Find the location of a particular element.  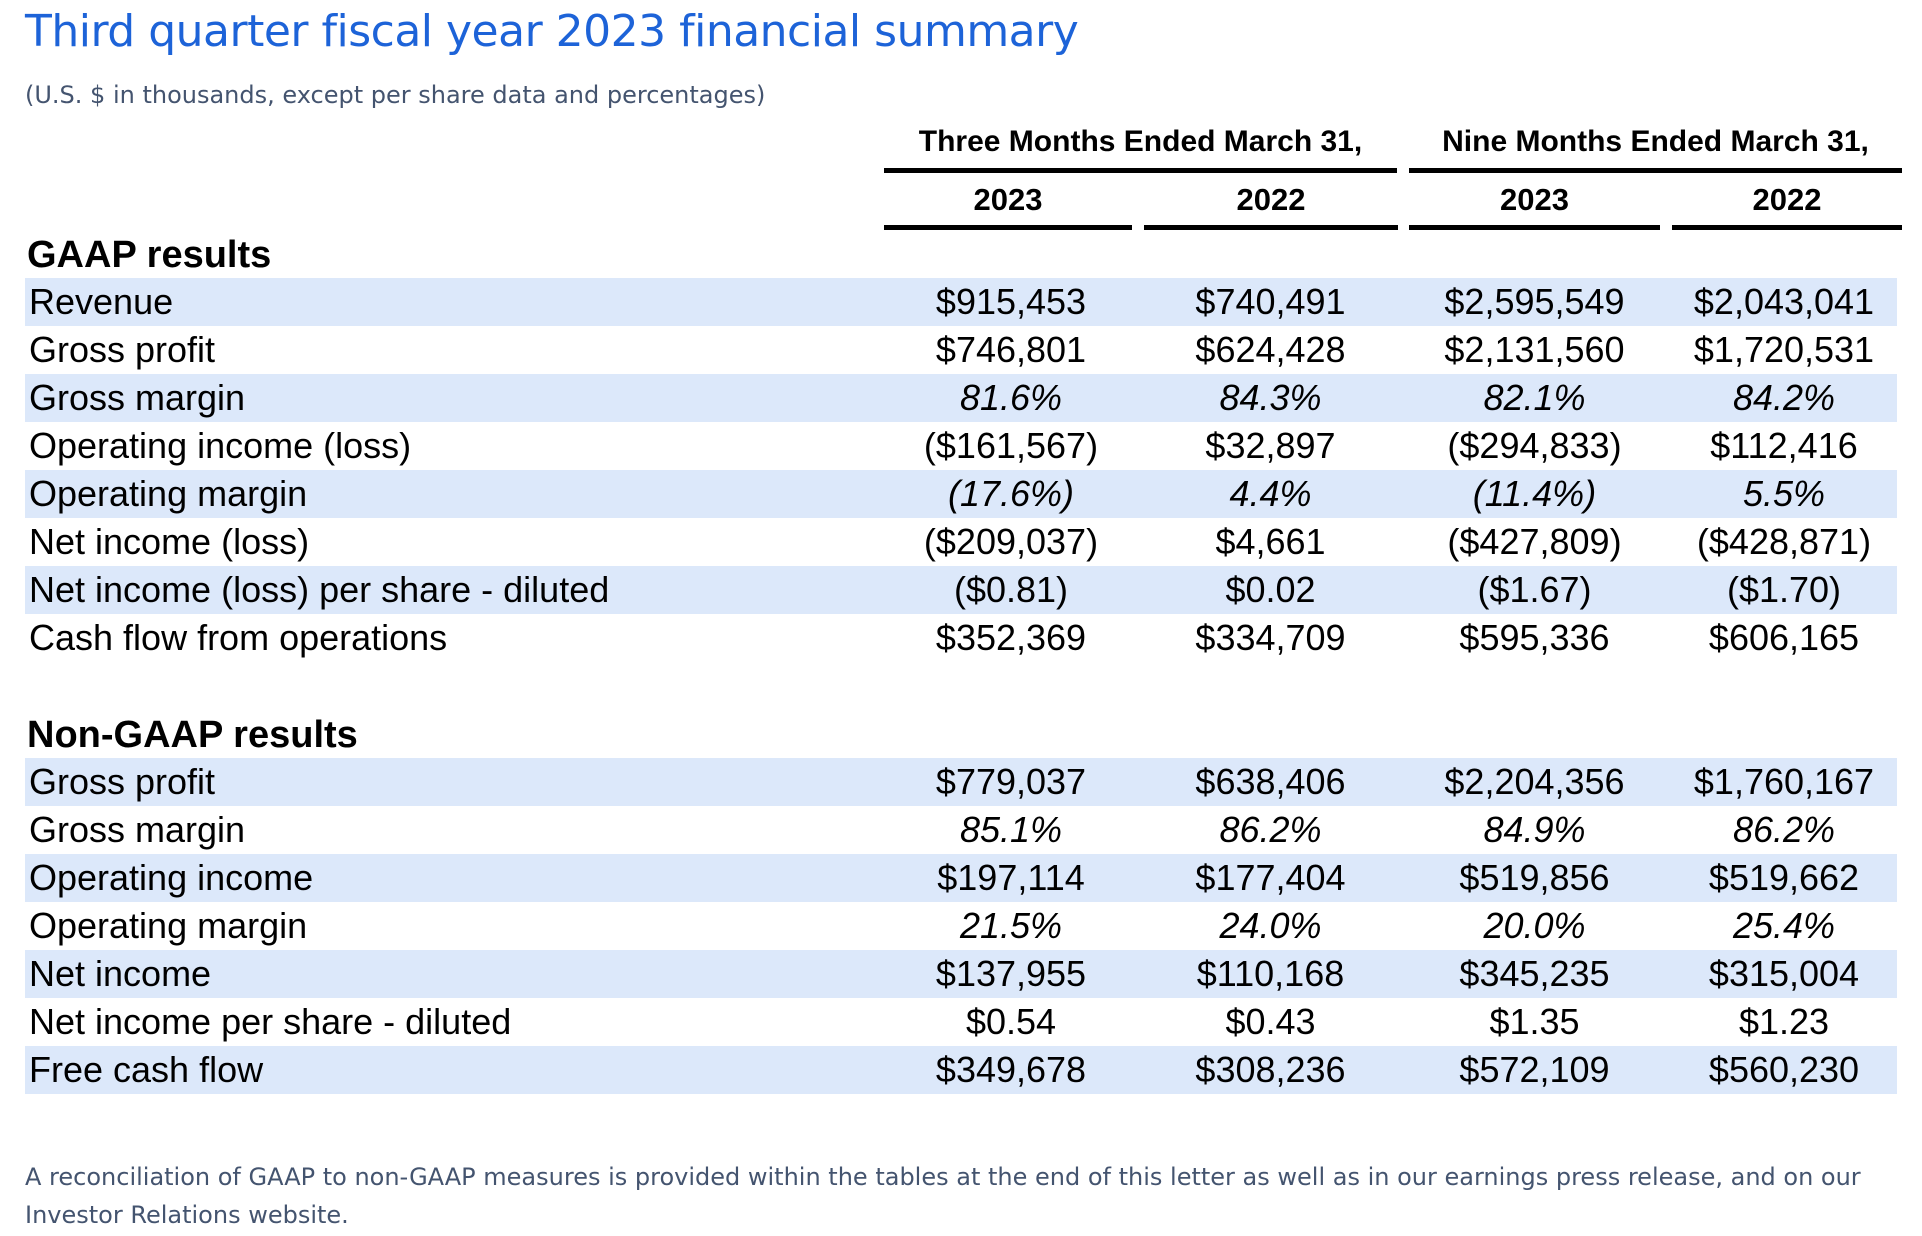

row-value: 84.2% is located at coordinates (1784, 397).